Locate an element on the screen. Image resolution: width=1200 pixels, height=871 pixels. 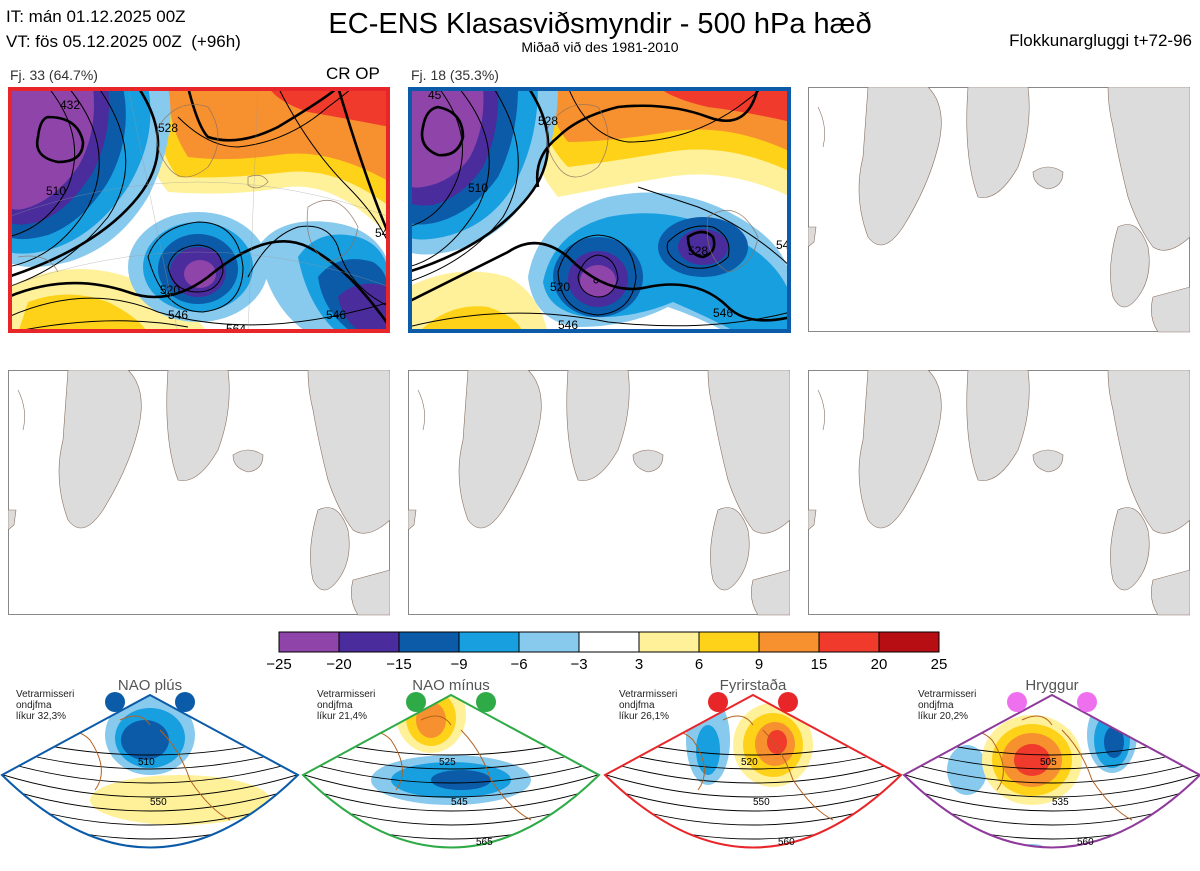
colorbar-tick-label: −15 is located at coordinates (399, 664).